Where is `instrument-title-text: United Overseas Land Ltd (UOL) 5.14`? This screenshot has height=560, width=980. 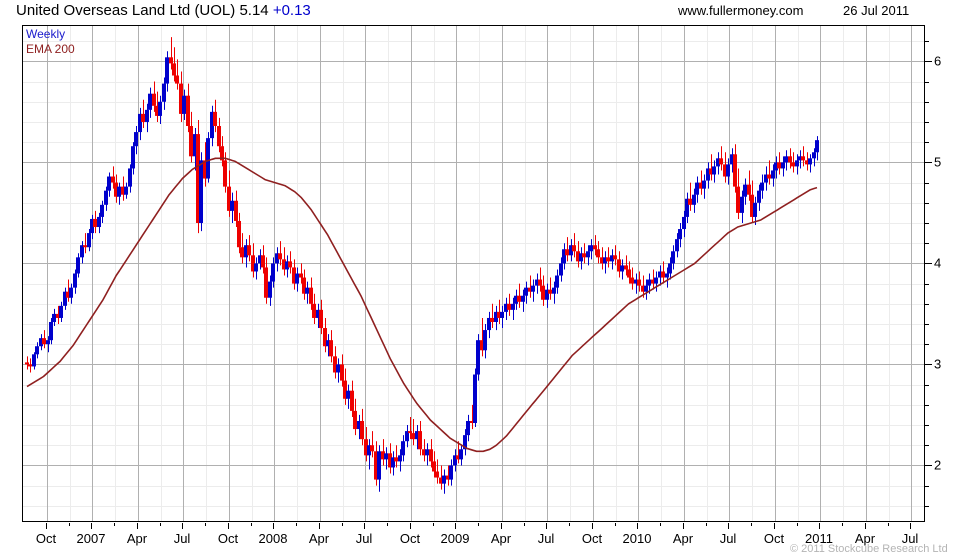 instrument-title-text: United Overseas Land Ltd (UOL) 5.14 is located at coordinates (142, 10).